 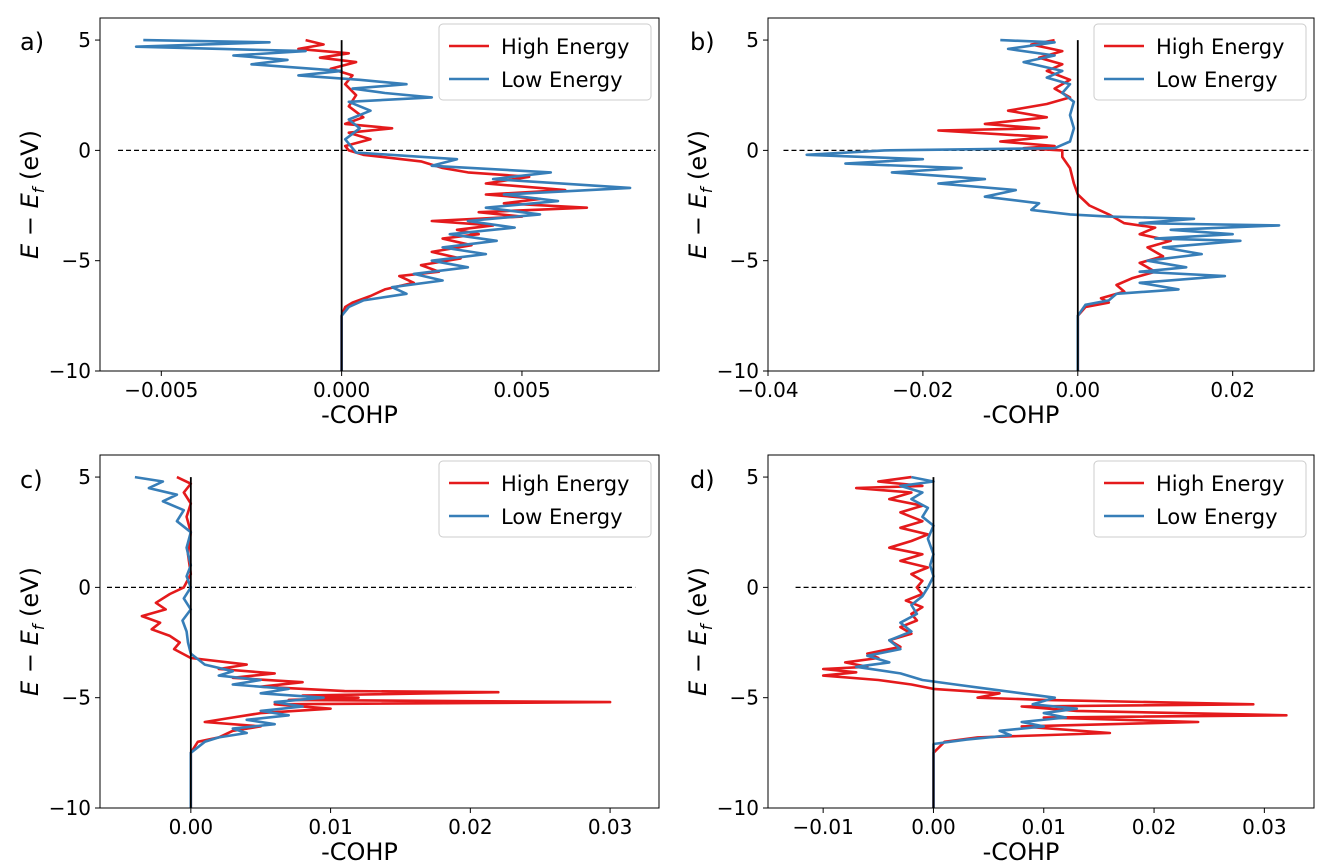 I want to click on panel-label: d), so click(x=702, y=480).